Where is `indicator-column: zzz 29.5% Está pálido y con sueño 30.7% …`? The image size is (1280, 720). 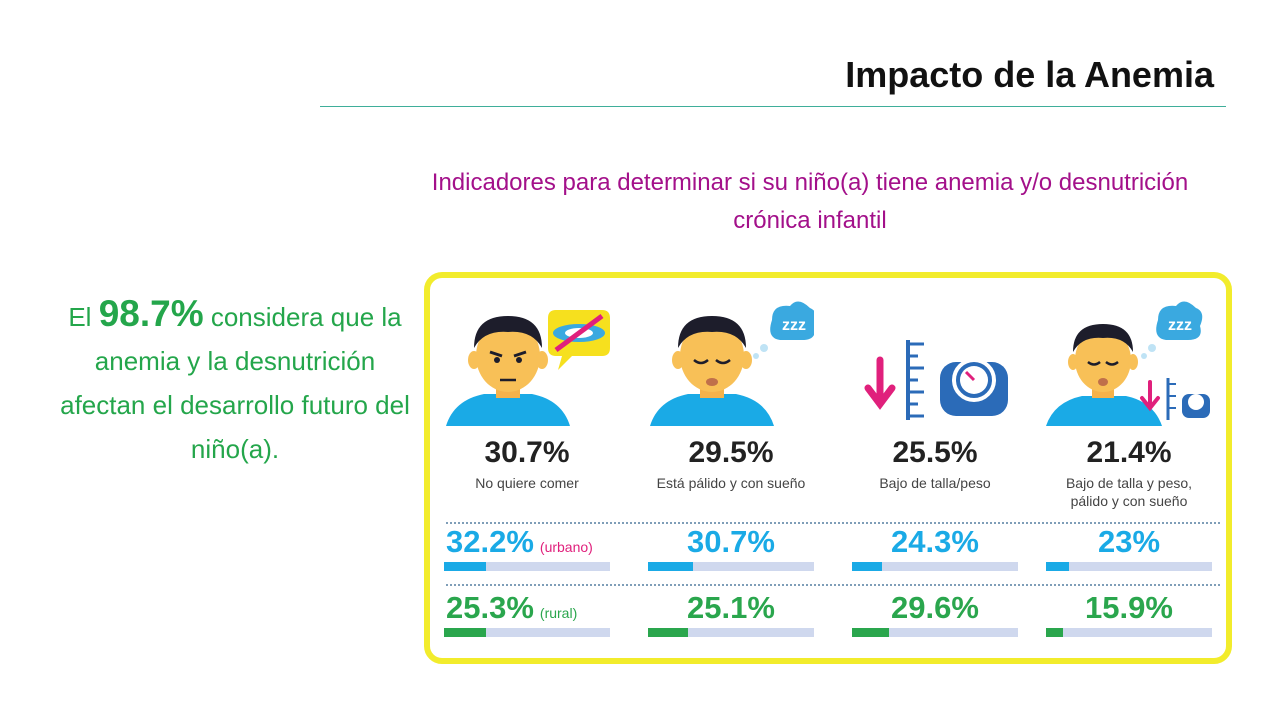
indicator-column: zzz 29.5% Está pálido y con sueño 30.7% … is located at coordinates (731, 480).